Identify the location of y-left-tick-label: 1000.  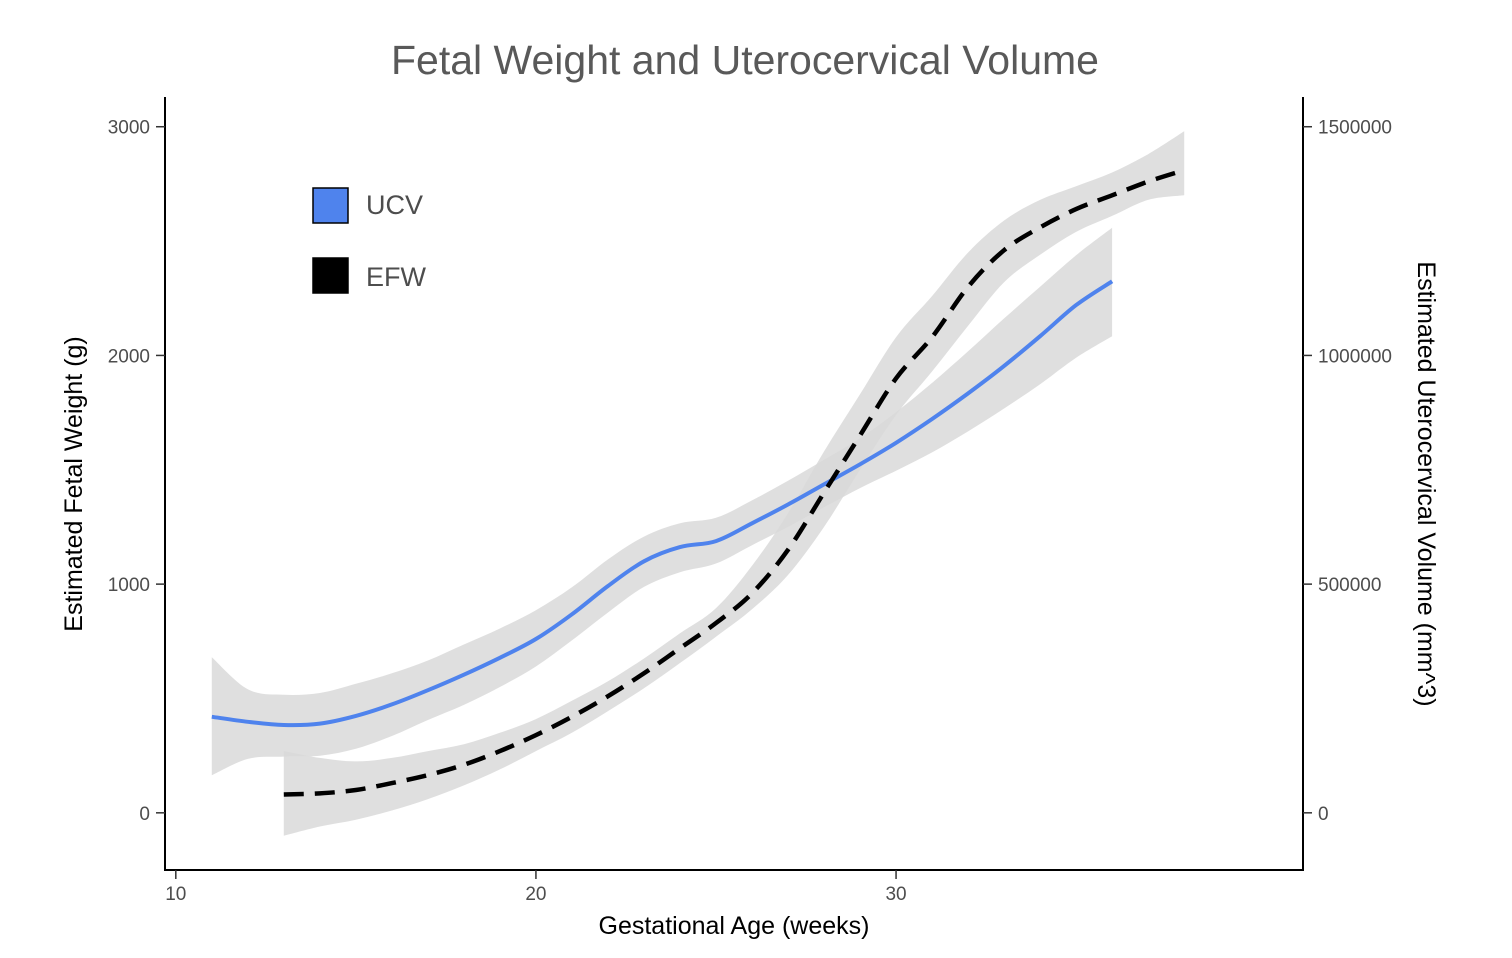
(129, 585).